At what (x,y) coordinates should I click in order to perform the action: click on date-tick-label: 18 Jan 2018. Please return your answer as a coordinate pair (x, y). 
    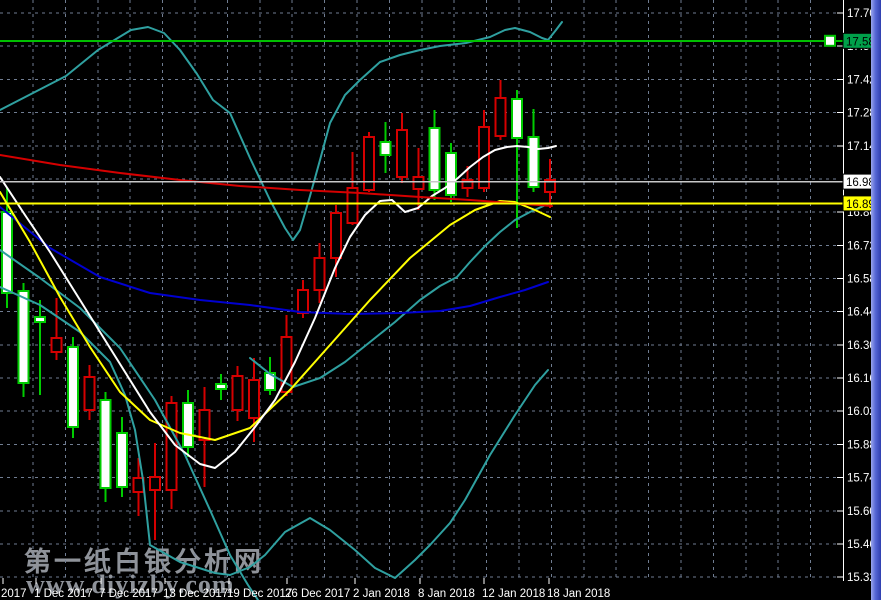
    Looking at the image, I should click on (578, 594).